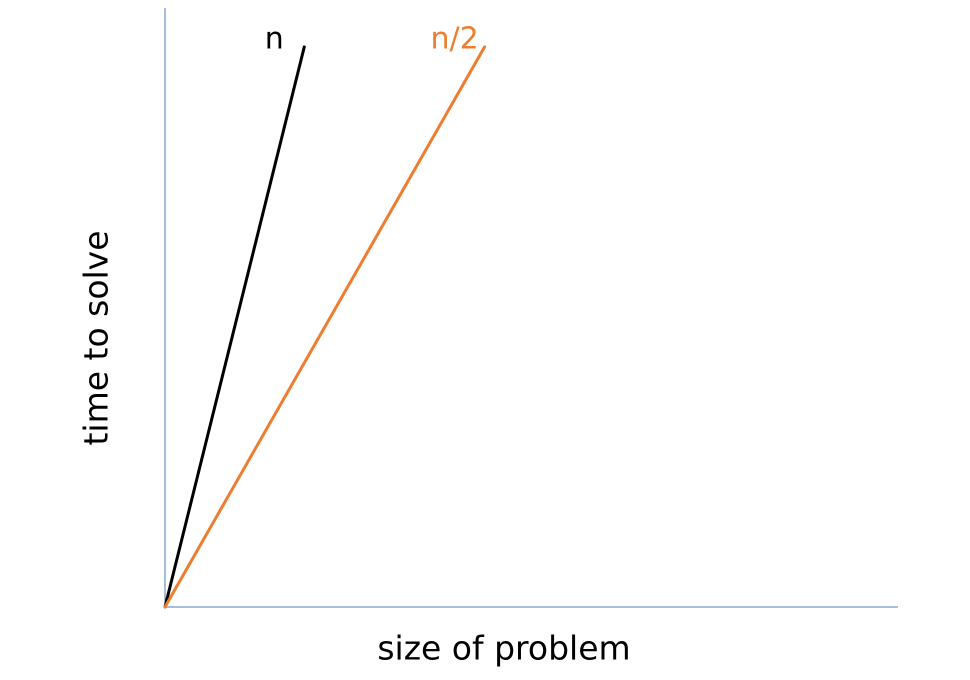 The image size is (970, 680). Describe the element at coordinates (503, 648) in the screenshot. I see `x-axis-label: size of problem` at that location.